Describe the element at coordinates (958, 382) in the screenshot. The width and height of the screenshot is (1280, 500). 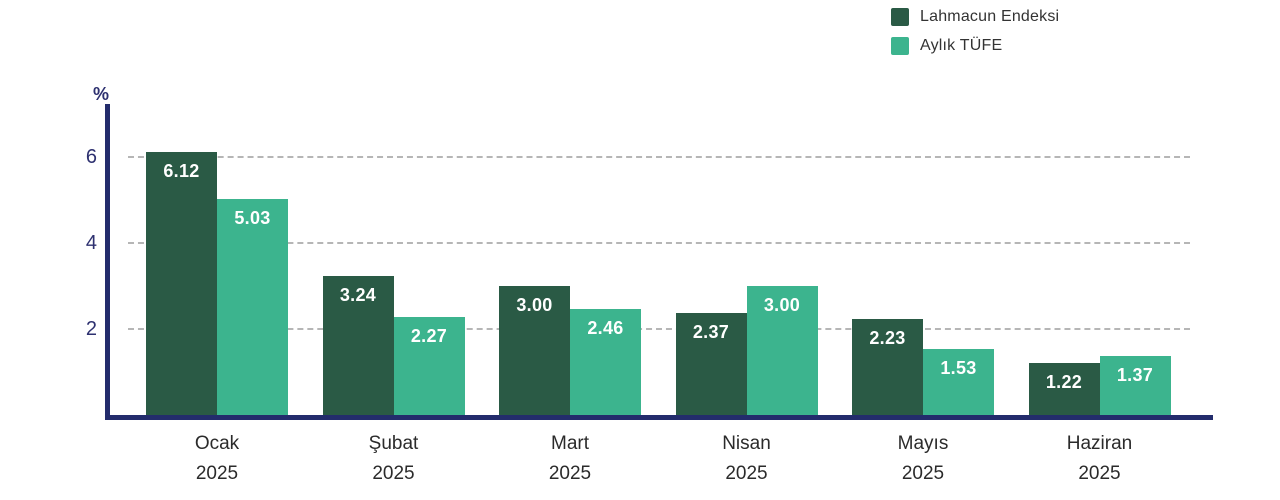
I see `bar-aylik-tufe-4: 1.53` at that location.